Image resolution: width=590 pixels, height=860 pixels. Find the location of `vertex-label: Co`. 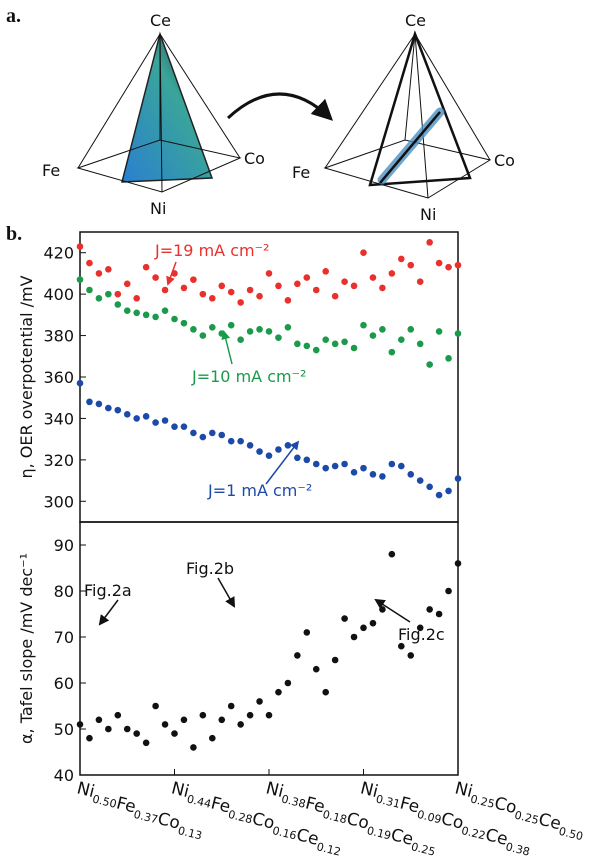

vertex-label: Co is located at coordinates (504, 160).